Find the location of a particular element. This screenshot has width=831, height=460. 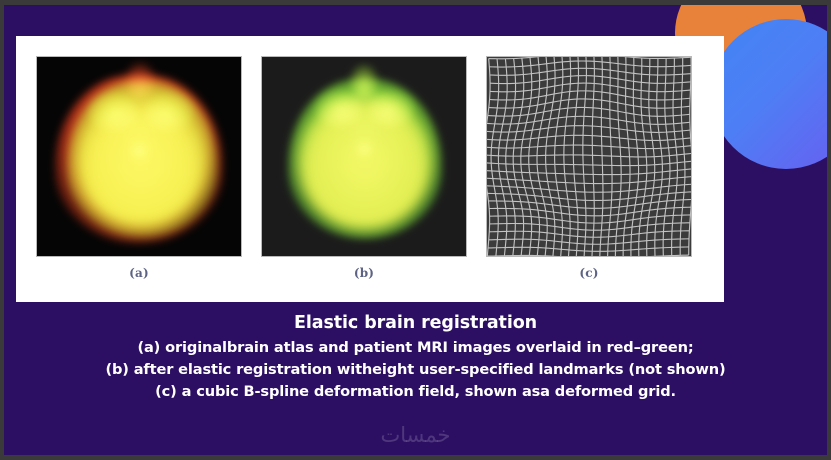

subfigure-a: (a) is located at coordinates (139, 168).